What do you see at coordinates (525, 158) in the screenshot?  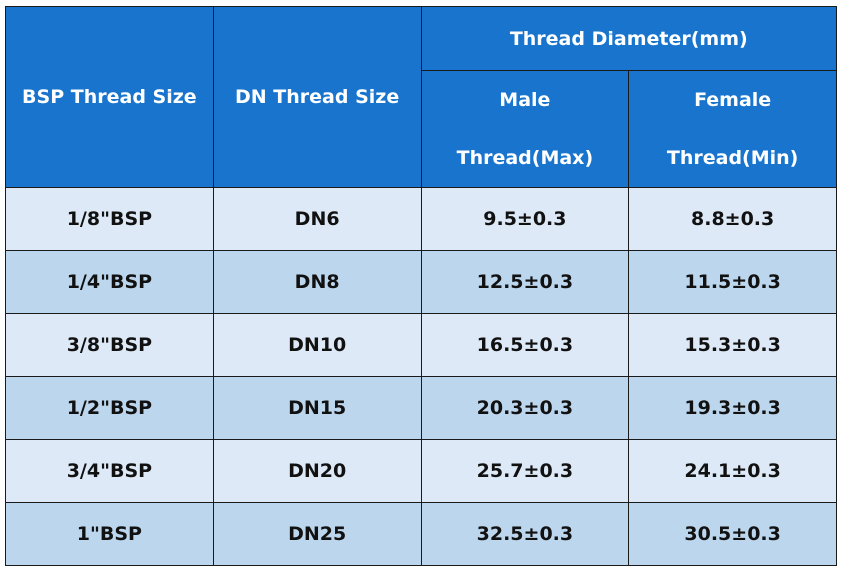 I see `male-line2: Thread(Max)` at bounding box center [525, 158].